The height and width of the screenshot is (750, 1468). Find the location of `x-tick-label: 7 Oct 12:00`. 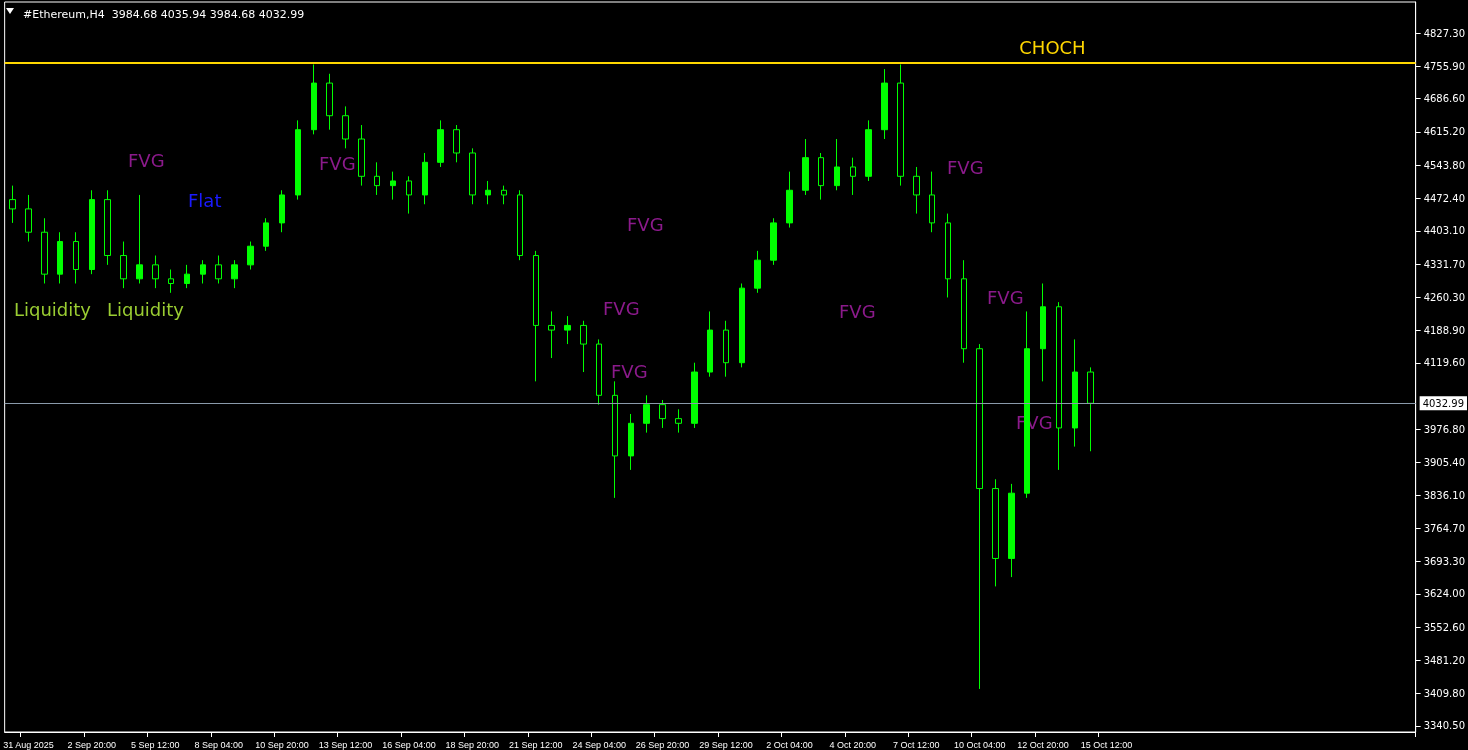

x-tick-label: 7 Oct 12:00 is located at coordinates (916, 744).